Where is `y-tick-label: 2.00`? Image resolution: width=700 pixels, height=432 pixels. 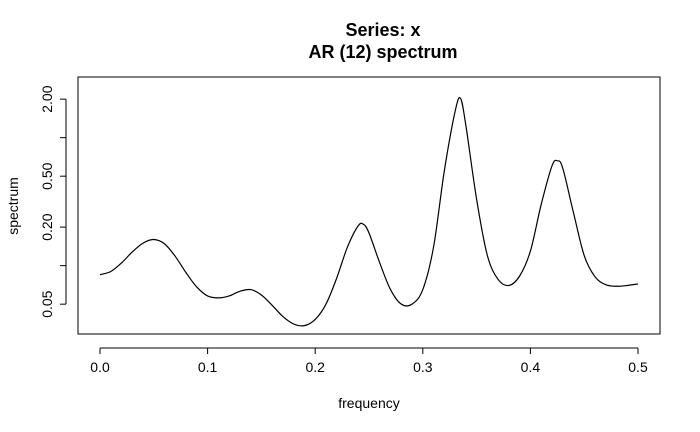 y-tick-label: 2.00 is located at coordinates (47, 98).